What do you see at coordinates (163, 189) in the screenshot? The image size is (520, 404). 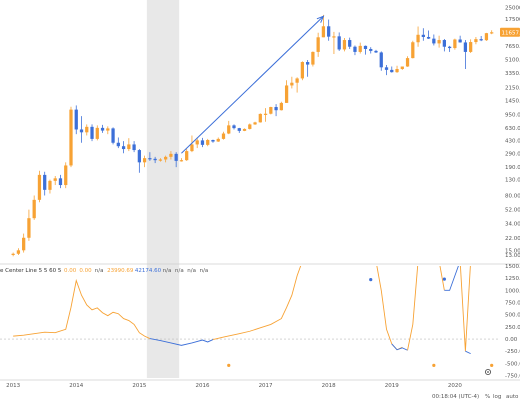 I see `shaded-region` at bounding box center [163, 189].